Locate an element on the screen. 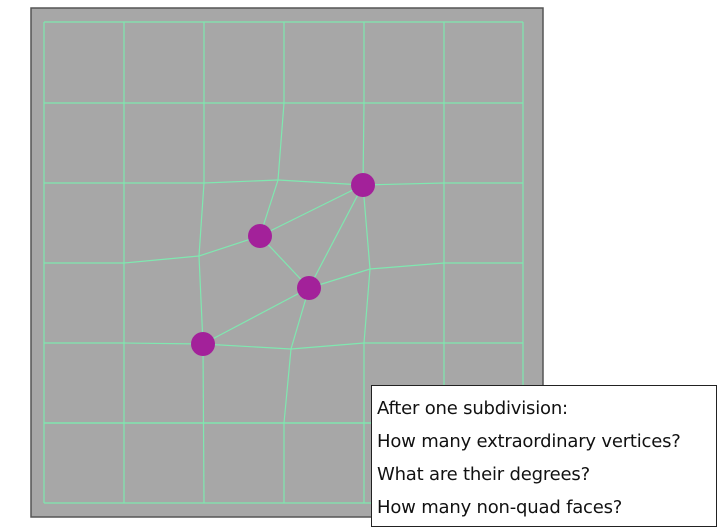  extraordinary-vertex-lower-right is located at coordinates (309, 288).